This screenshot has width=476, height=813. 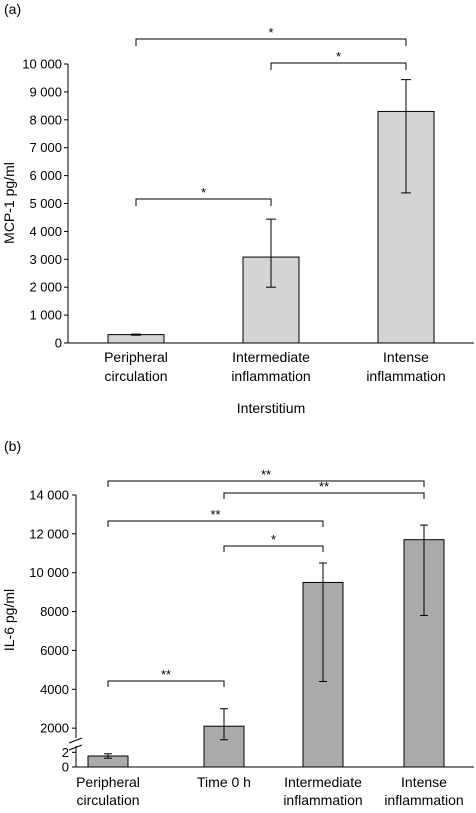 What do you see at coordinates (136, 357) in the screenshot?
I see `panel-a-category-label: Peripheral` at bounding box center [136, 357].